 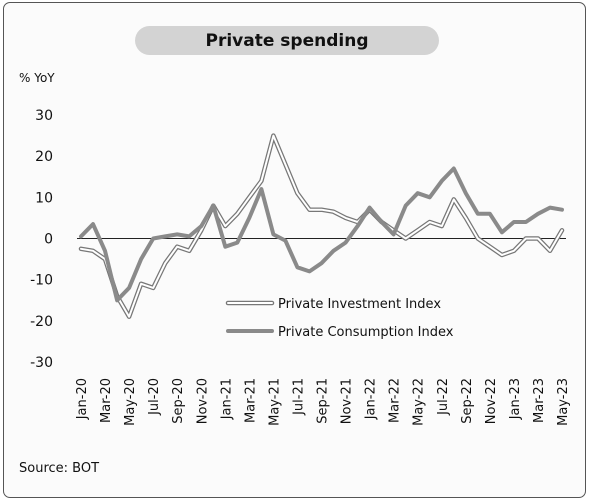 I want to click on x-tick-label: Jan-23, so click(x=515, y=399).